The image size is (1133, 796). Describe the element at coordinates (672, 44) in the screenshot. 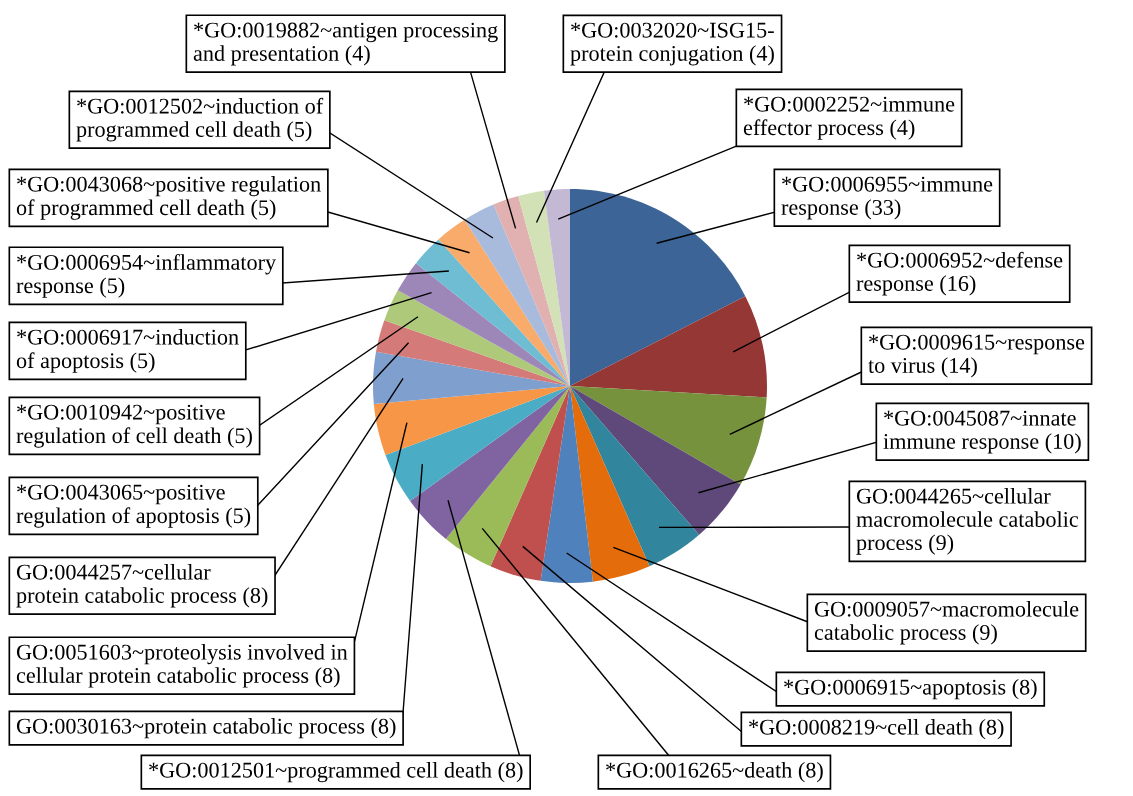

I see `slice-label: *GO:0032020~ISG15- protein conjugation (4)` at that location.